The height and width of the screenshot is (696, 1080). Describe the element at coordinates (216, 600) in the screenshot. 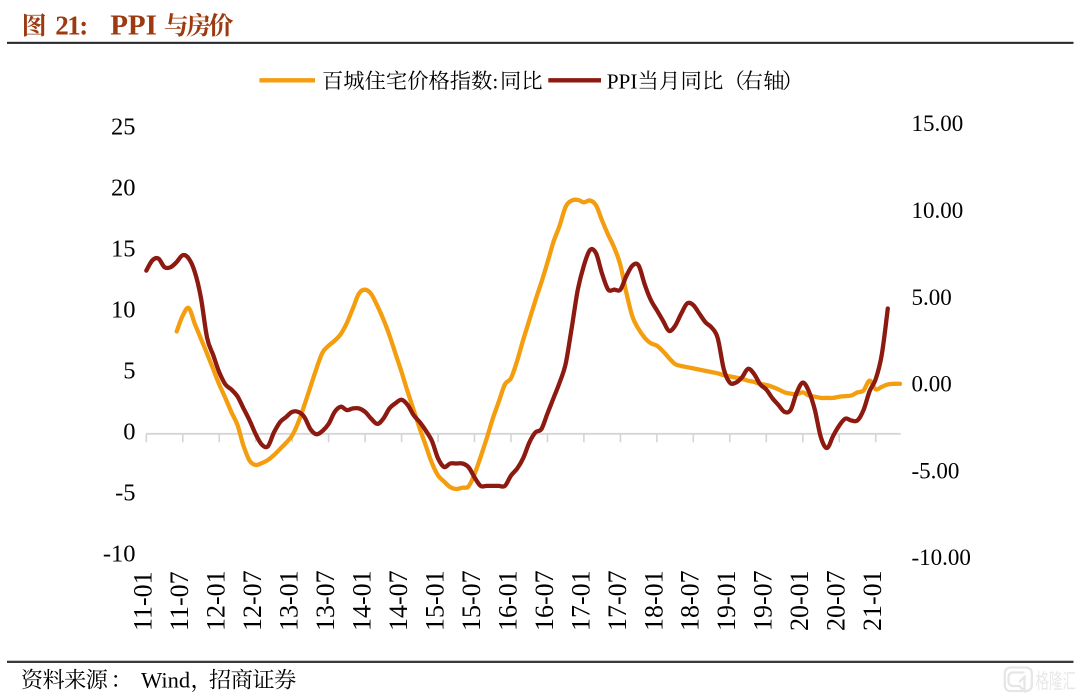

I see `svg-text: 12-01` at that location.